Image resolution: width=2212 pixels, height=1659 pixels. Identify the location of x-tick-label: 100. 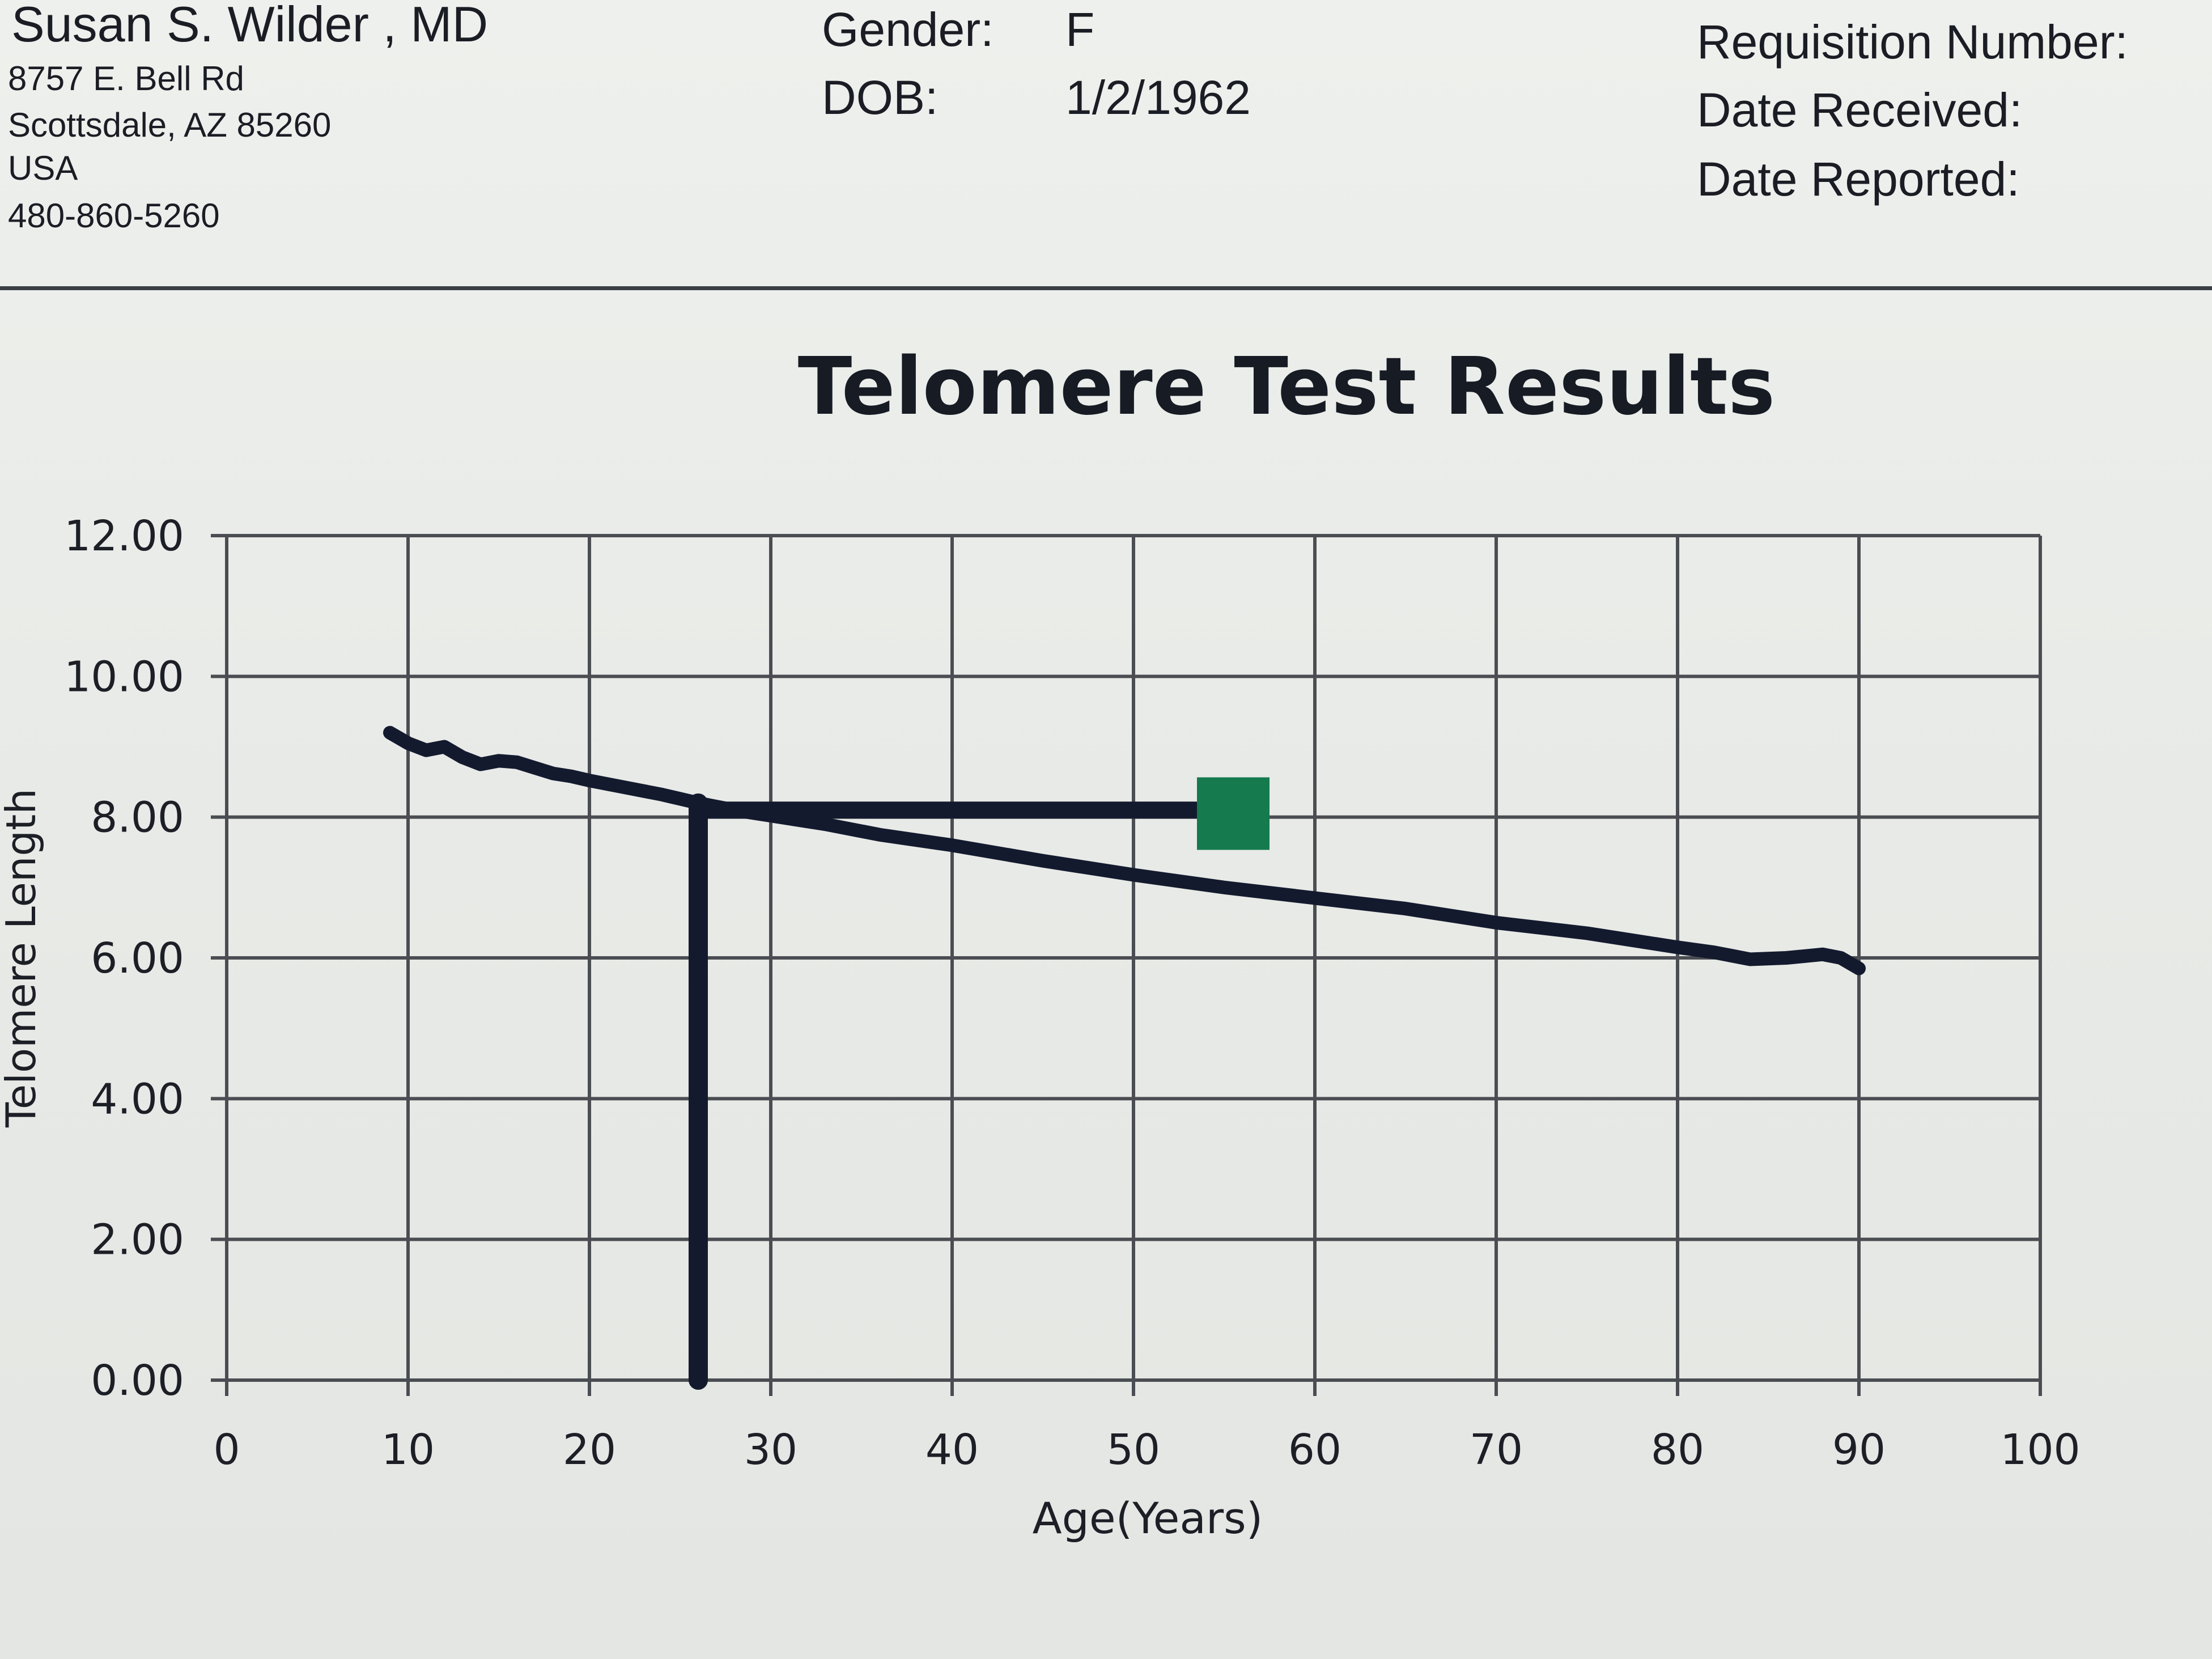
(2040, 1450).